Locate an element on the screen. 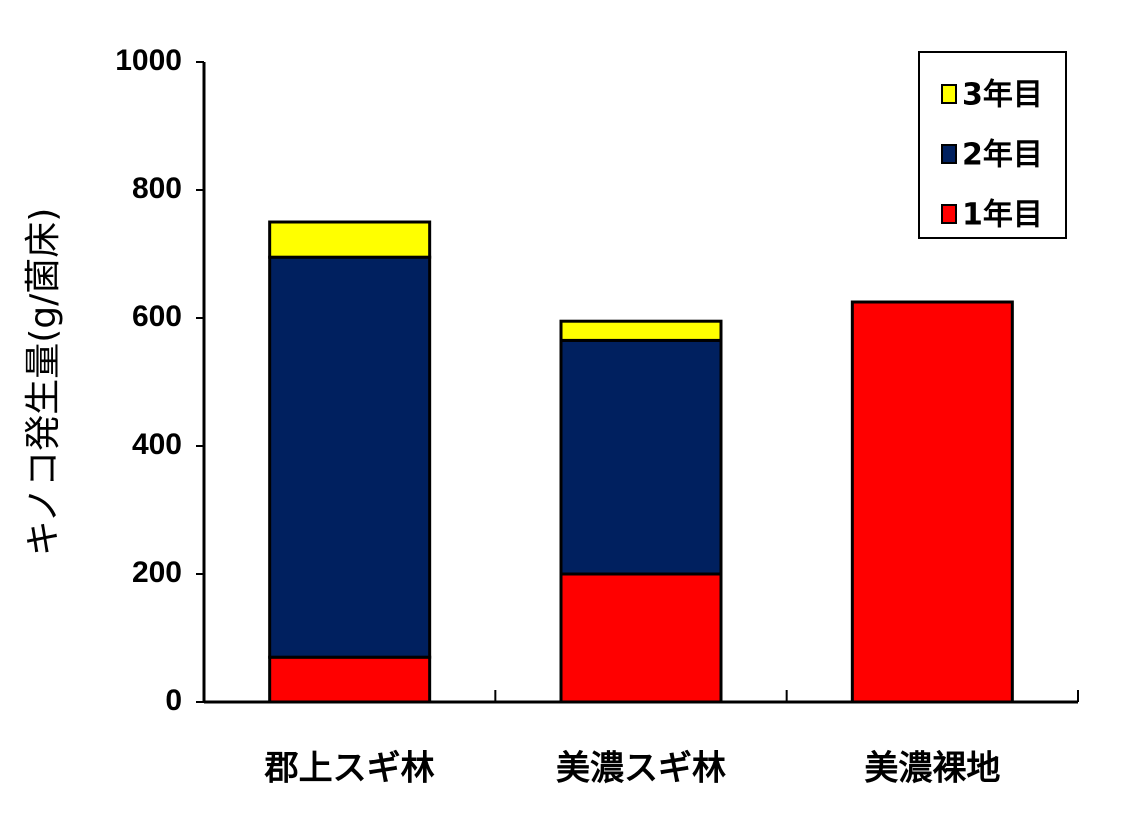 This screenshot has width=1133, height=831. y-tick-label: 1000 is located at coordinates (148, 60).